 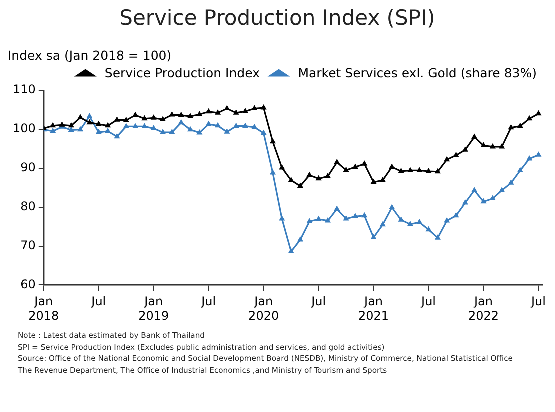 What do you see at coordinates (264, 308) in the screenshot?
I see `x-tick-label: Jan 2020` at bounding box center [264, 308].